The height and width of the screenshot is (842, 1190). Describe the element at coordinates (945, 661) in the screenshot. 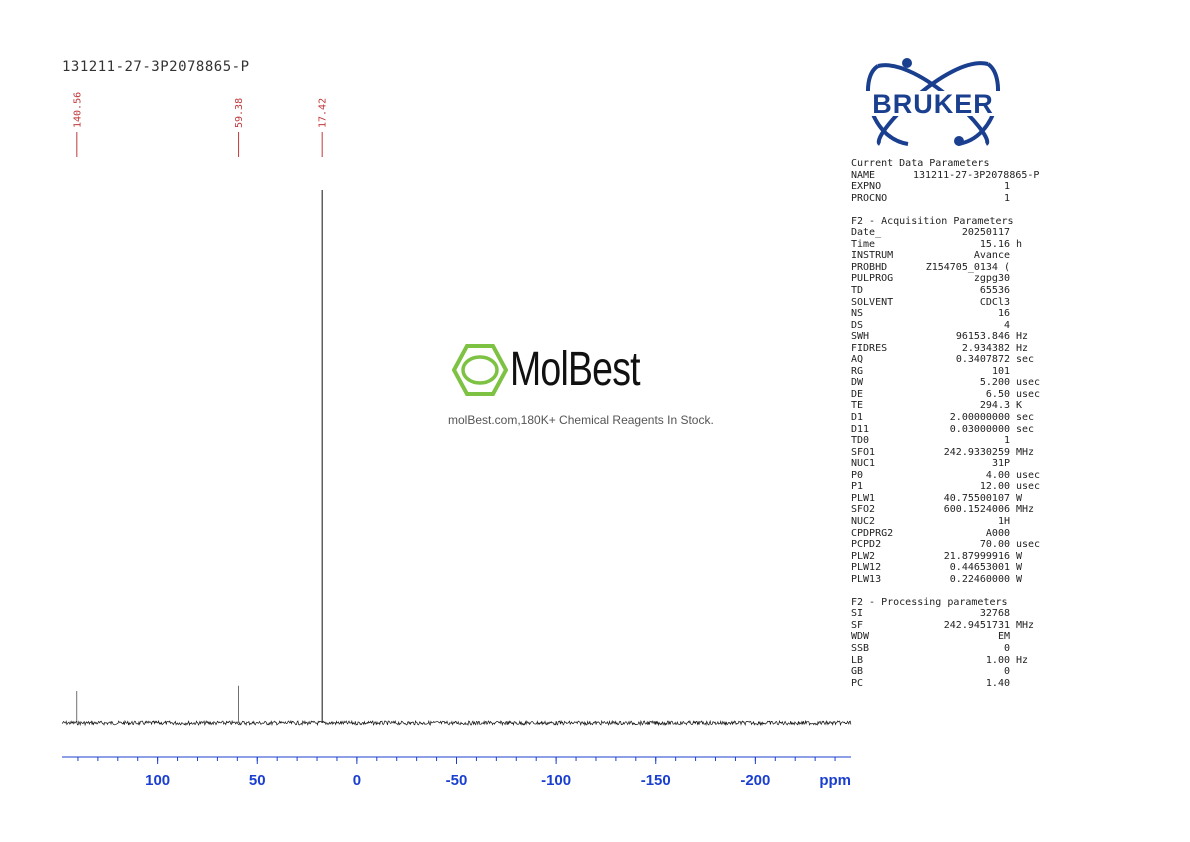

I see `param-row: LB 1.00 Hz` at that location.